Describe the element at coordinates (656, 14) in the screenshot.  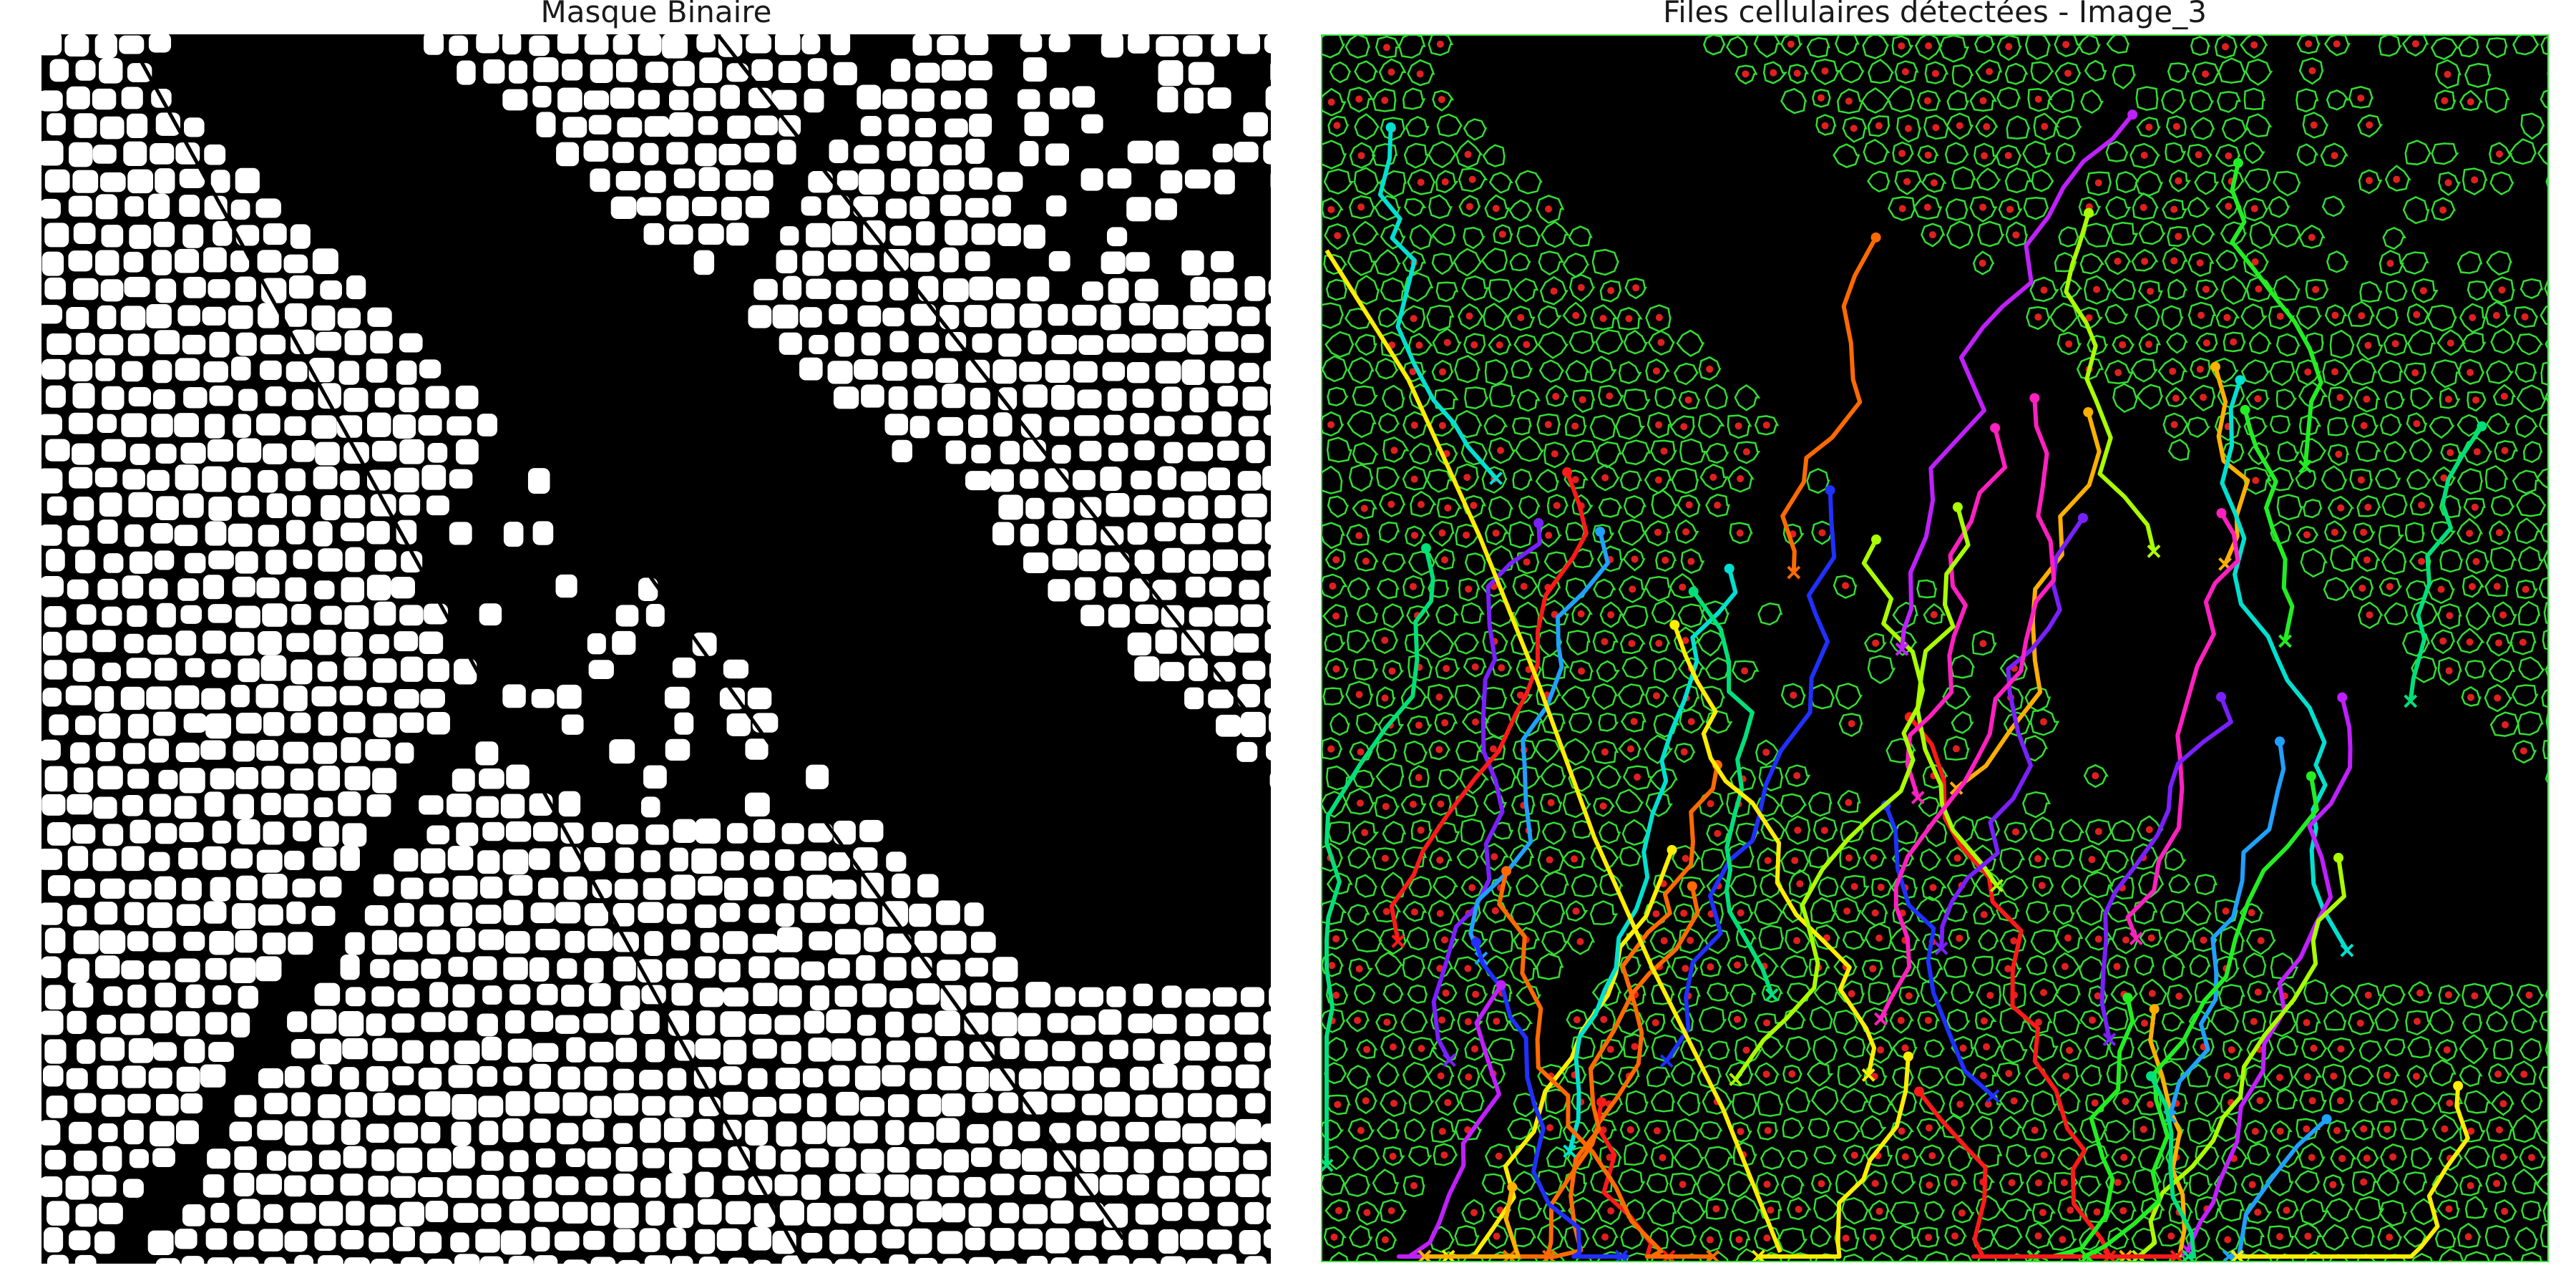
I see `left-panel-title: Masque Binaire` at that location.